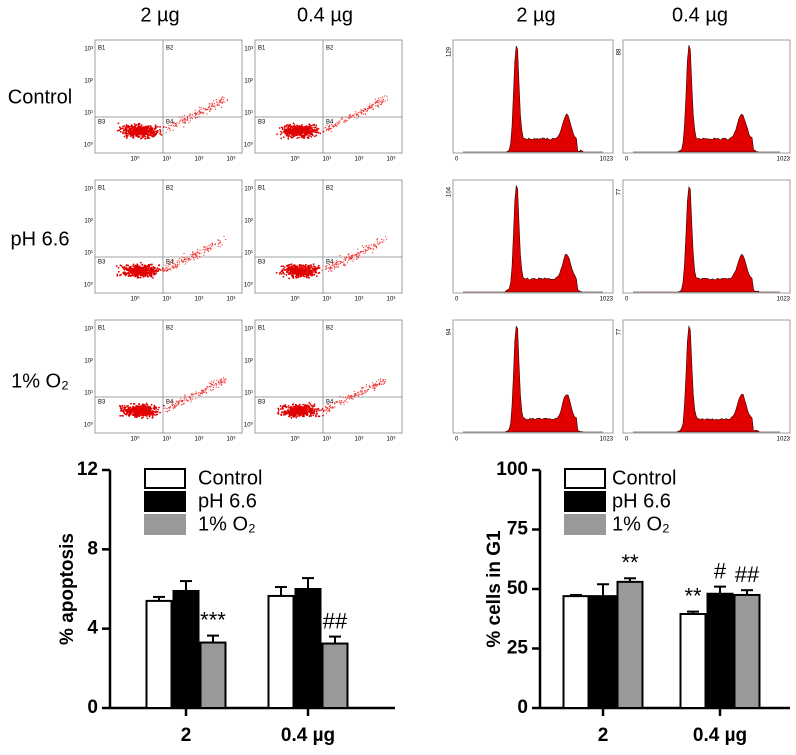 The width and height of the screenshot is (796, 755). Describe the element at coordinates (494, 589) in the screenshot. I see `y-axis-label: % cells in G1` at that location.